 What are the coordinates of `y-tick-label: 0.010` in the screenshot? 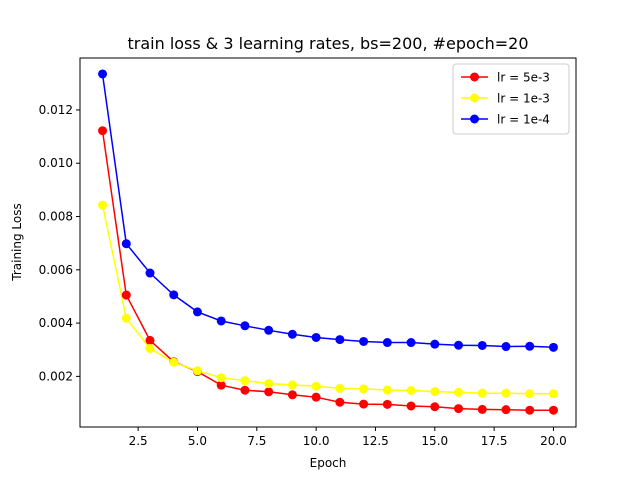 It's located at (56, 163).